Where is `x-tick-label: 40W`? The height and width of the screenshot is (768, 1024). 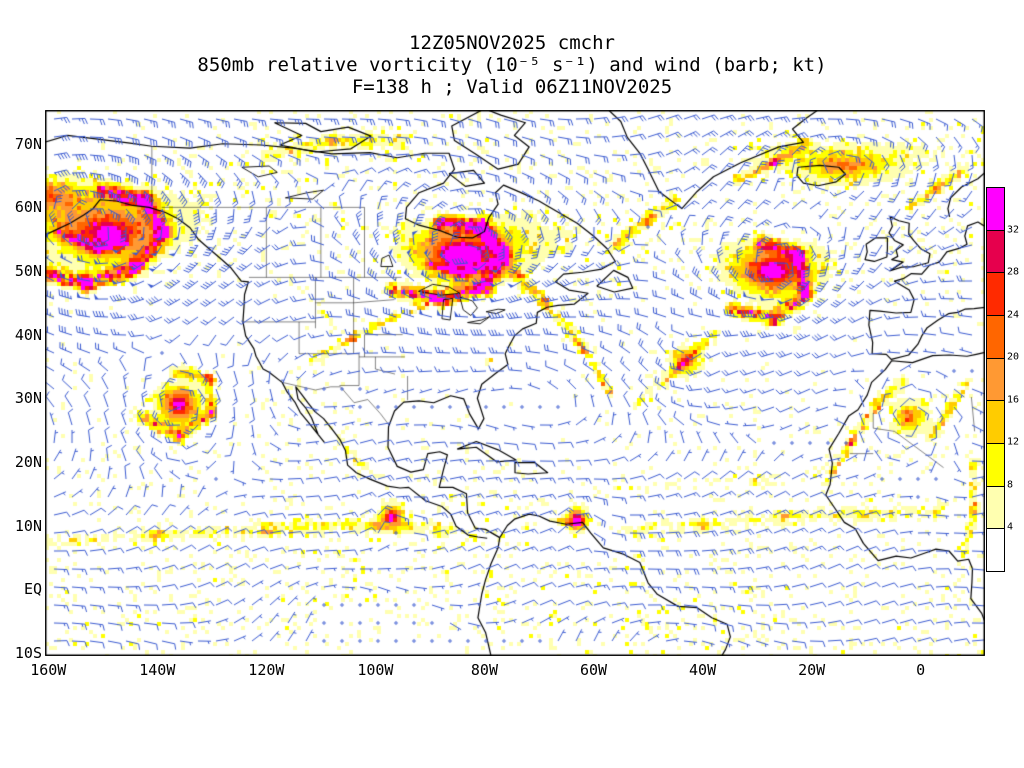 x-tick-label: 40W is located at coordinates (703, 670).